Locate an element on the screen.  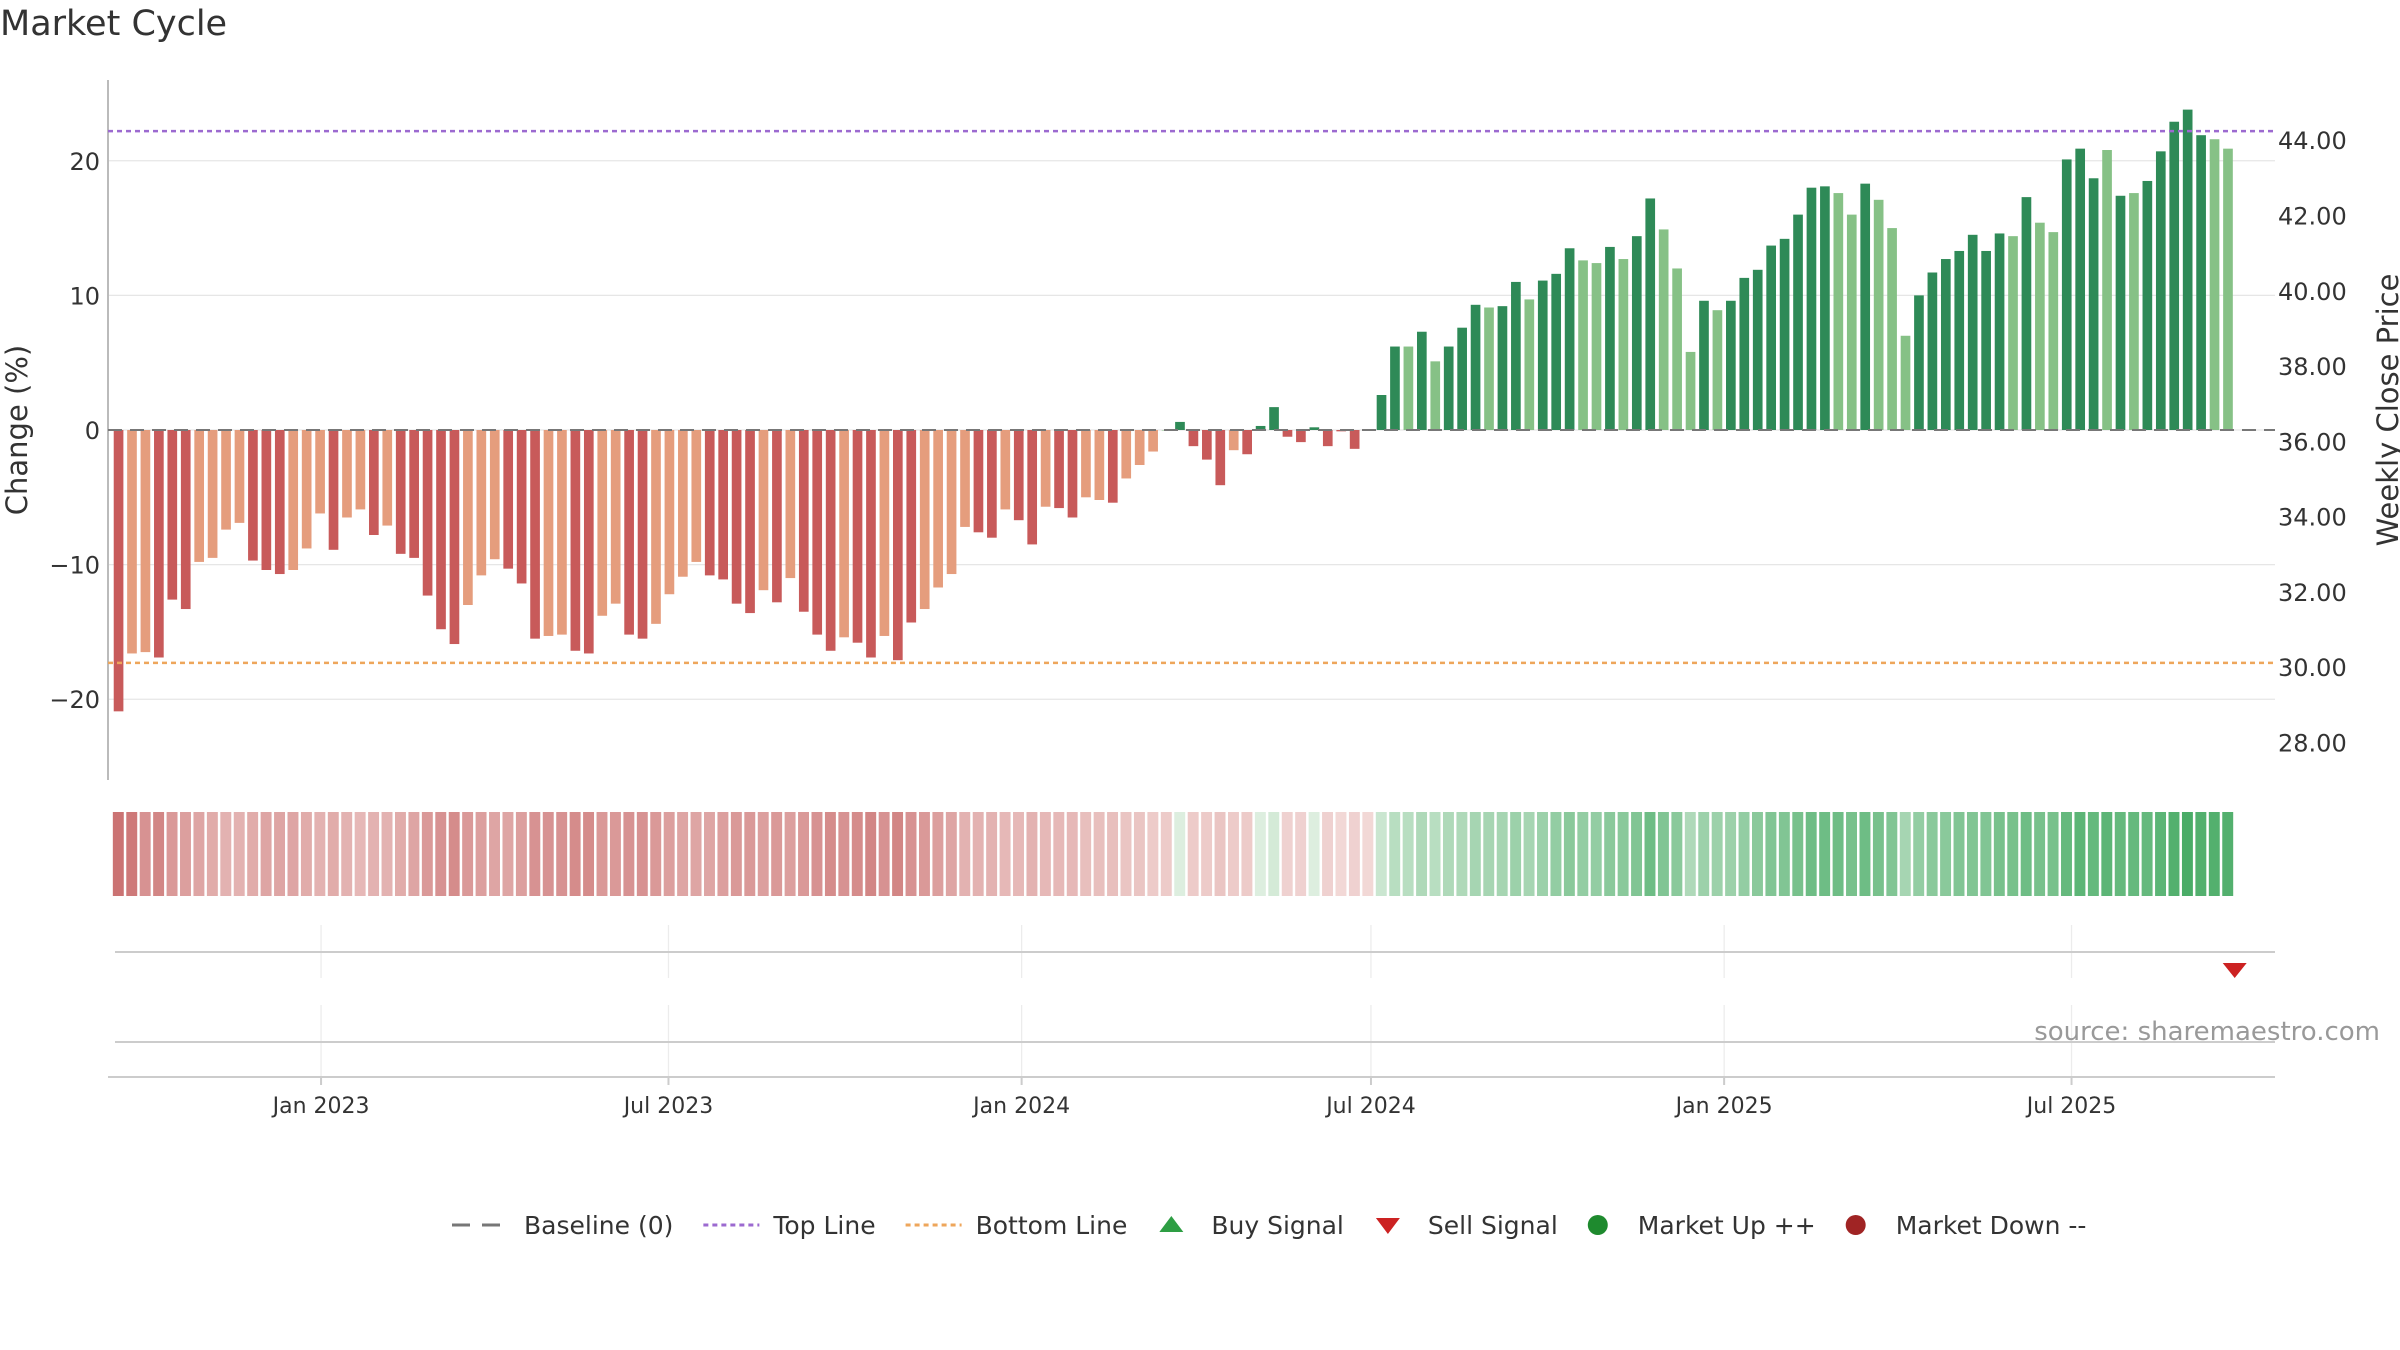
y2-tick-label: 32.00 is located at coordinates (2312, 593).